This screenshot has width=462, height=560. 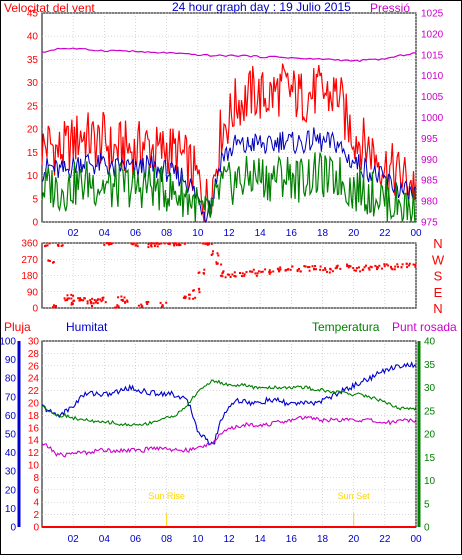 What do you see at coordinates (34, 391) in the screenshot?
I see `rain-tick: 22` at bounding box center [34, 391].